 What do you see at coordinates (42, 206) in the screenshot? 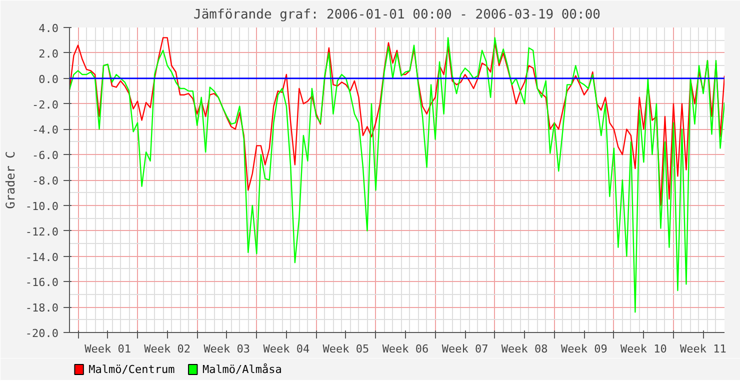
I see `y-tick-label: -10.0` at bounding box center [42, 206].